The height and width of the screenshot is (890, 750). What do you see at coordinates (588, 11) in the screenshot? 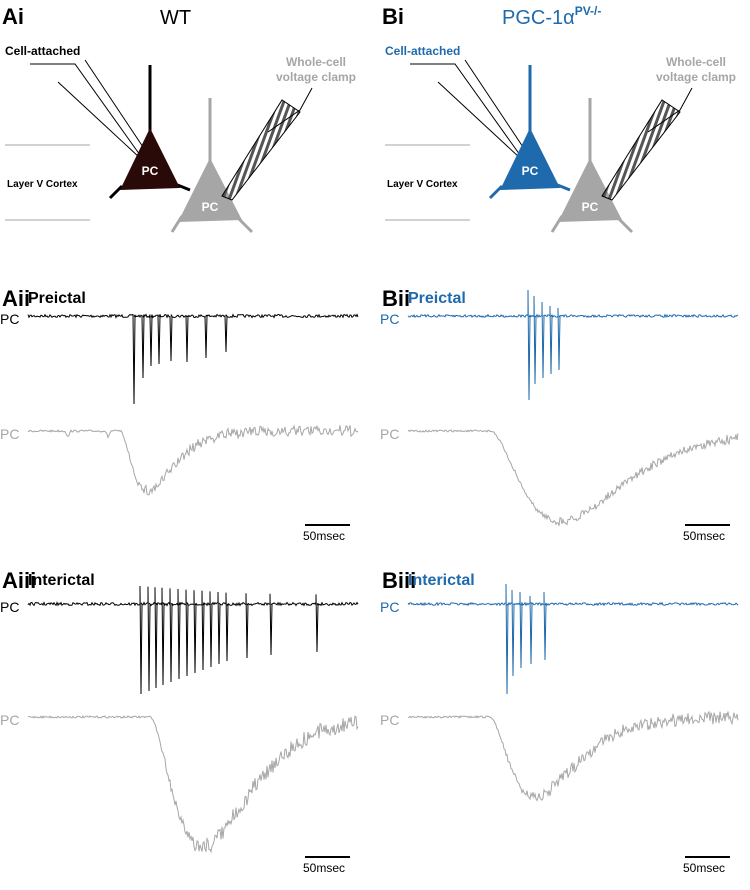
I see `title-superscript: PV-/-` at bounding box center [588, 11].